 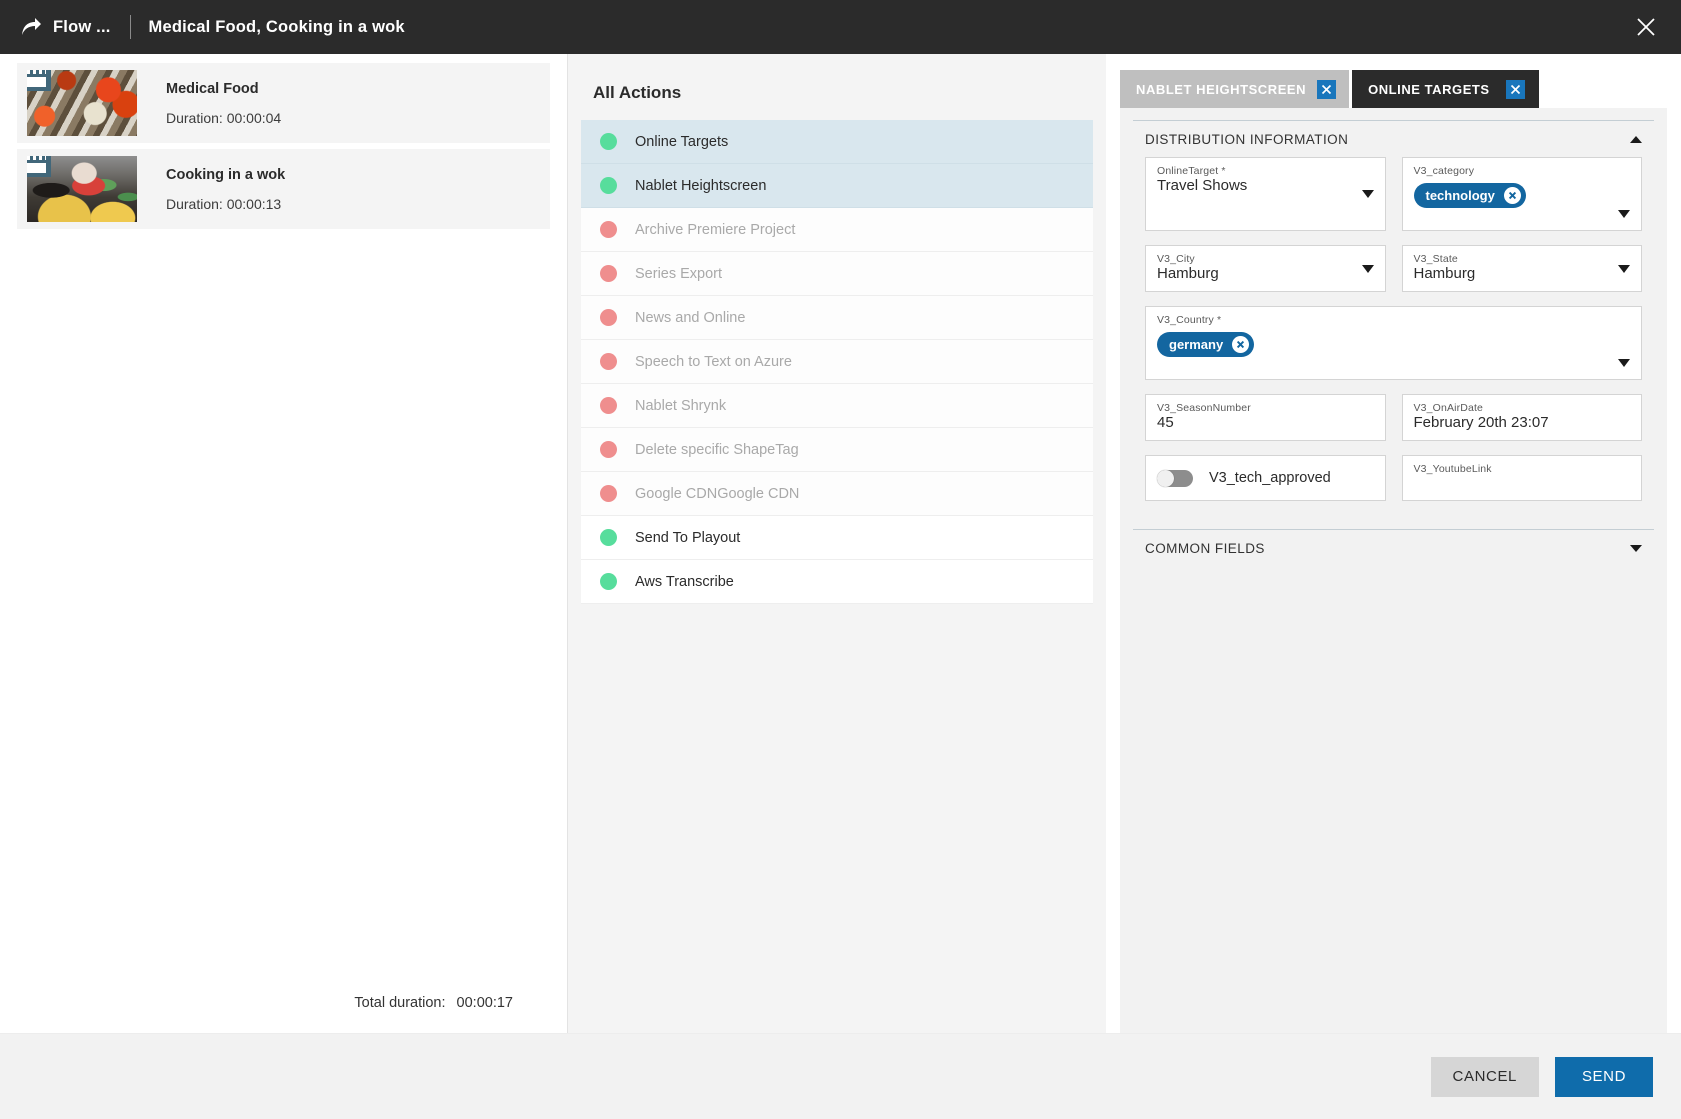 I want to click on chip-label: germany, so click(x=1196, y=344).